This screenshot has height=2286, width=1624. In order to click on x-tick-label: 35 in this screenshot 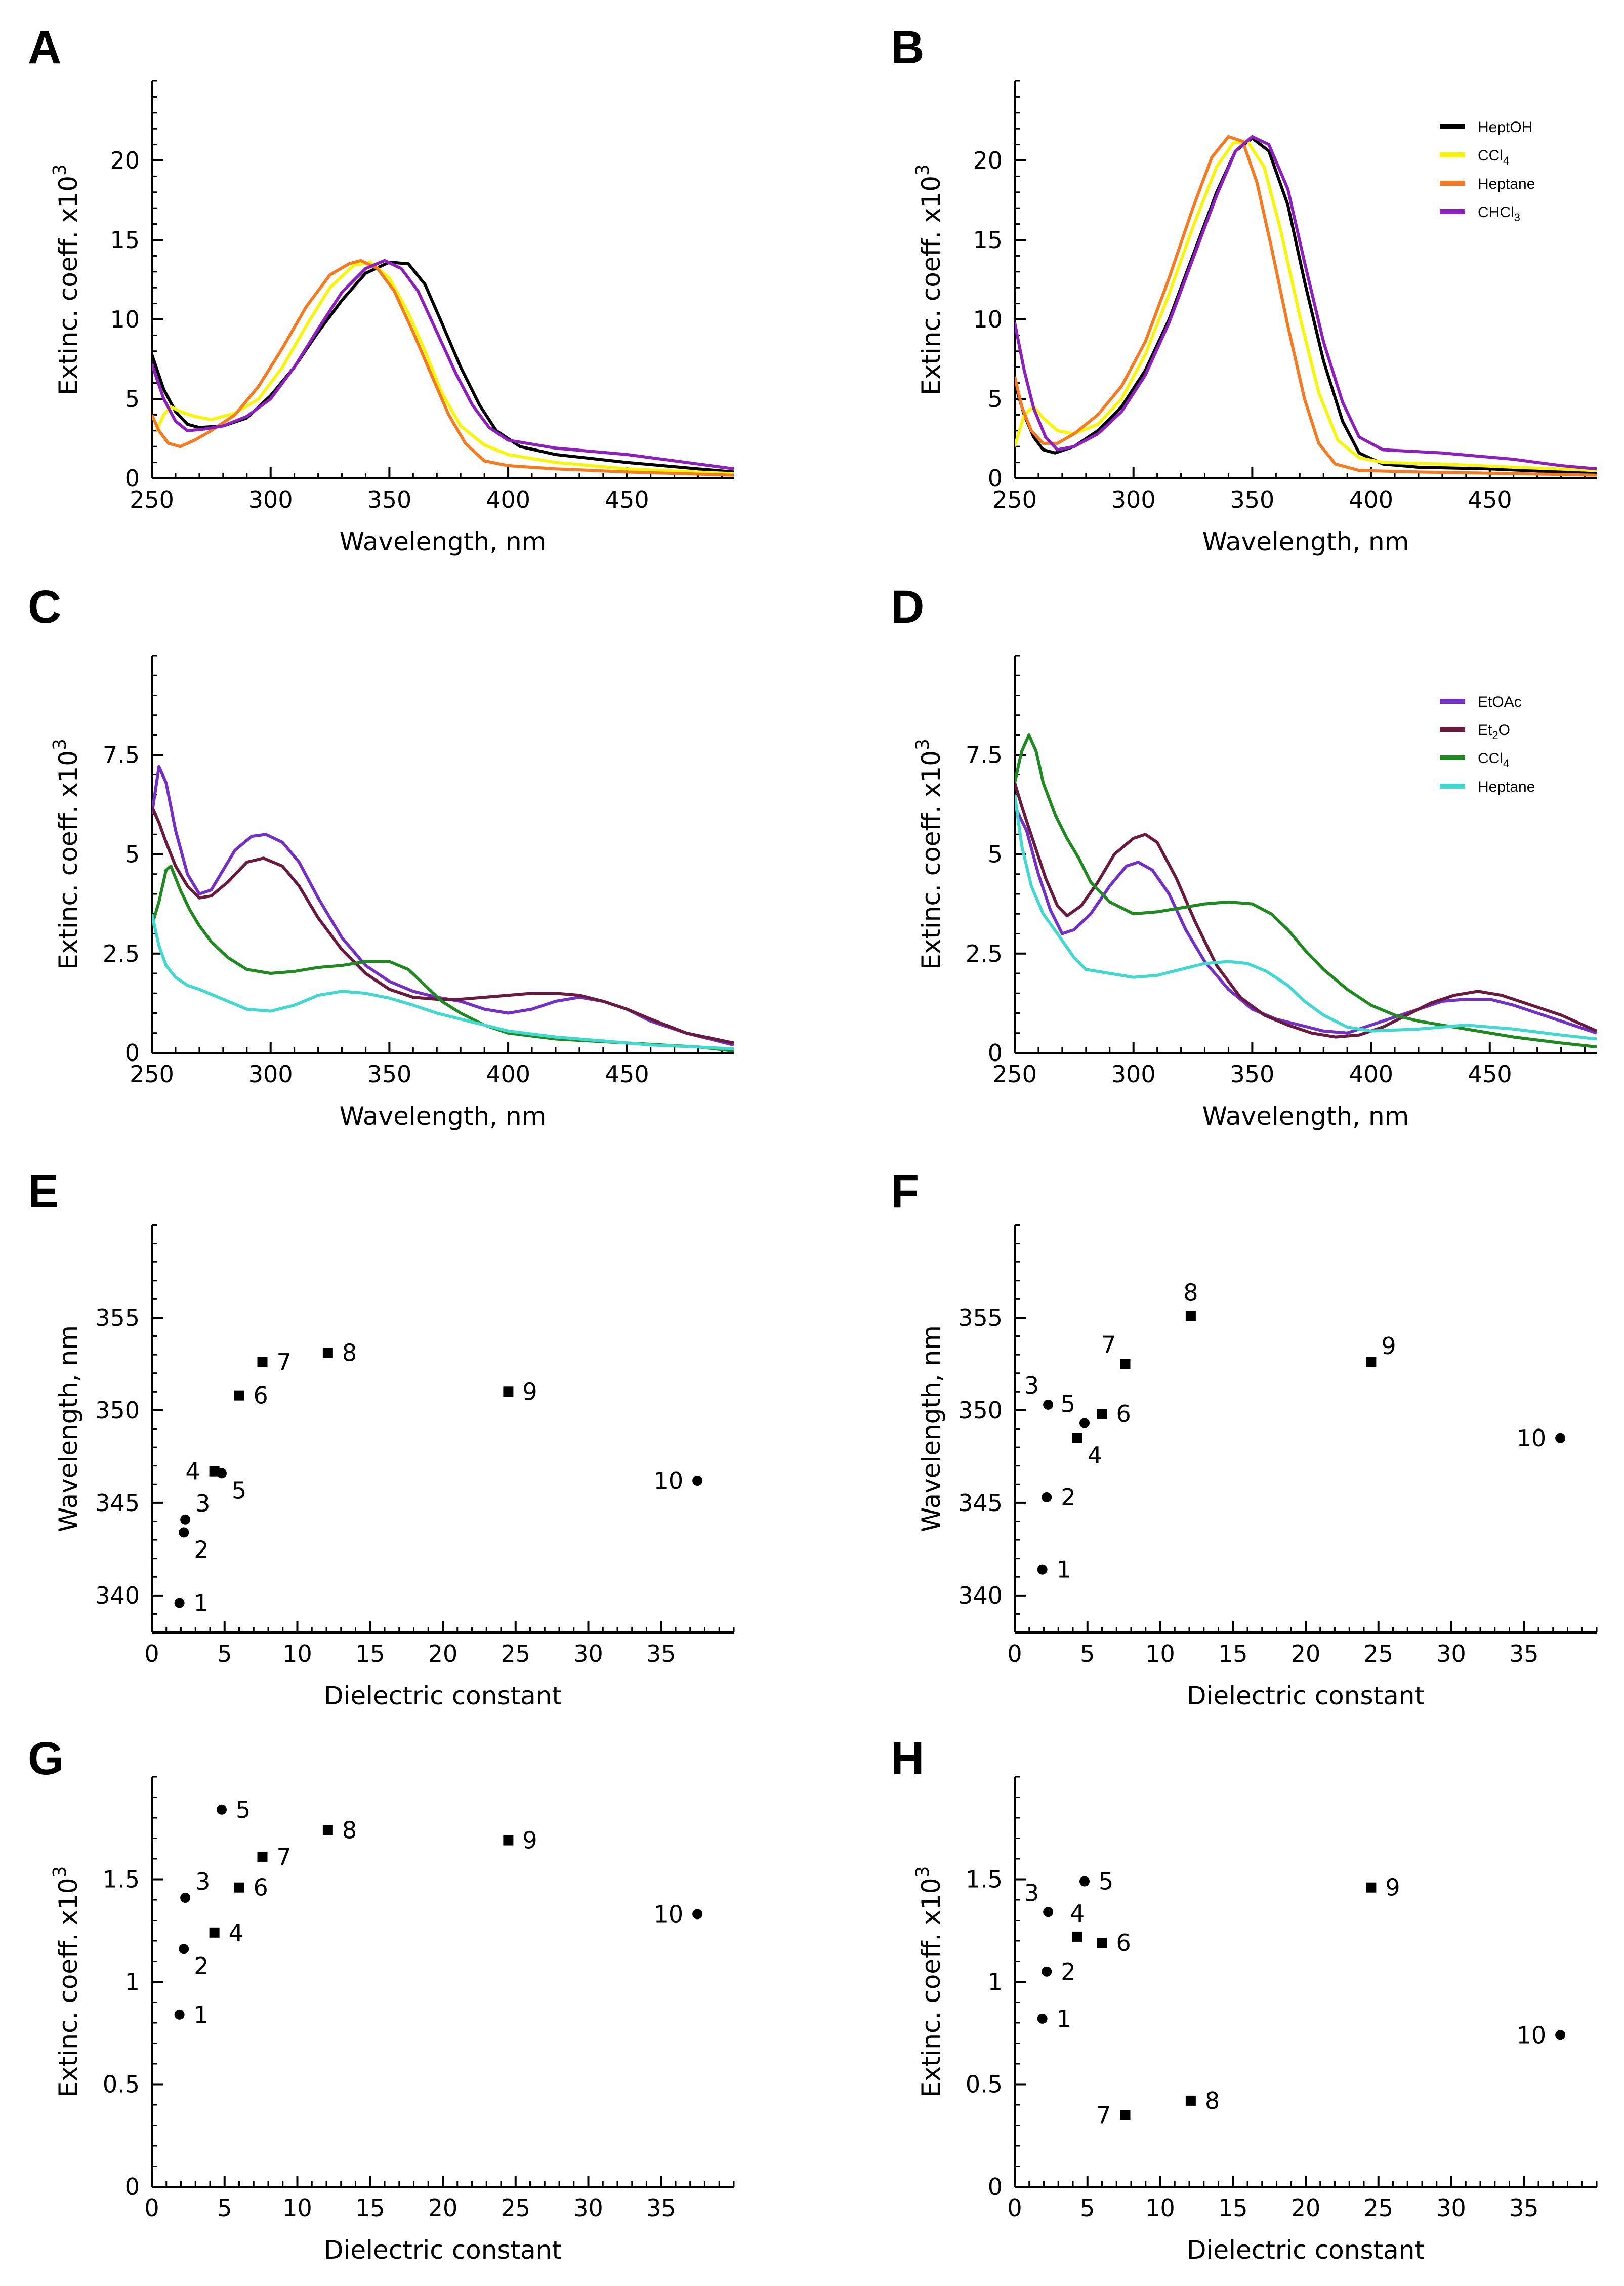, I will do `click(661, 1654)`.